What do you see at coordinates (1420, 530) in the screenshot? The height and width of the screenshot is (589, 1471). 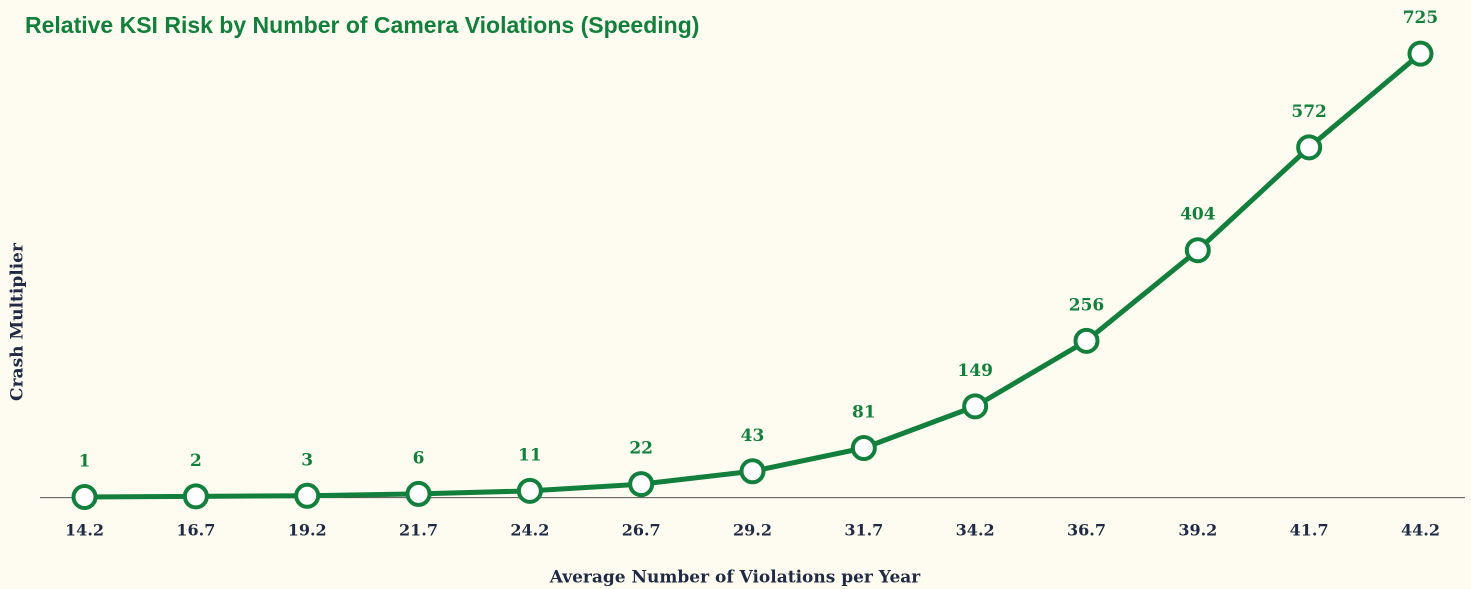 I see `x-tick-label: 44.2` at bounding box center [1420, 530].